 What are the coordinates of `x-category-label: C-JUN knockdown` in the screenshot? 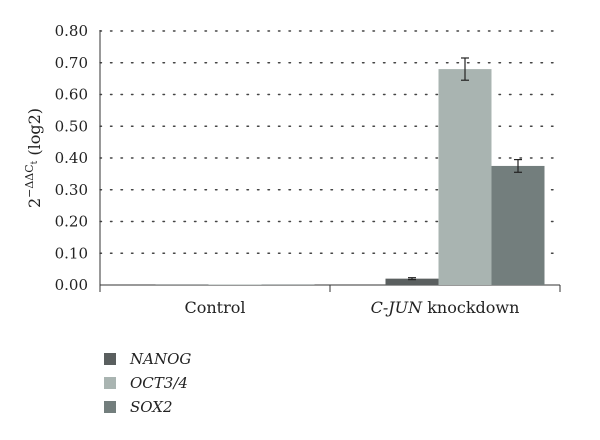 It's located at (445, 307).